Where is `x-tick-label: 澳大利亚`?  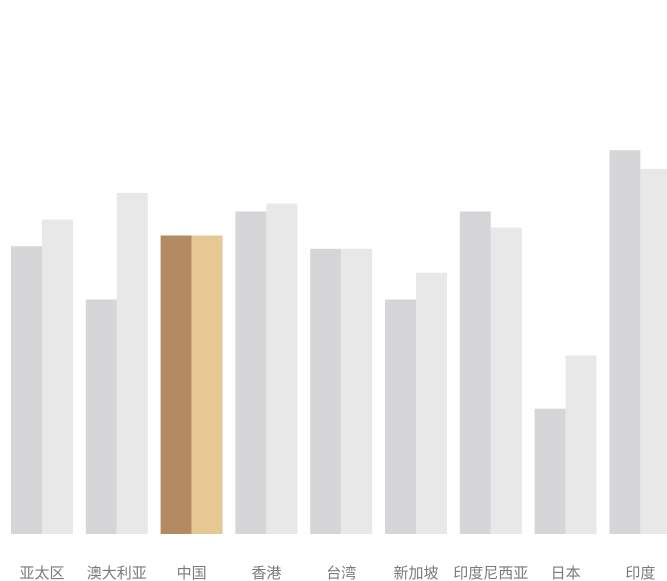
x-tick-label: 澳大利亚 is located at coordinates (117, 572).